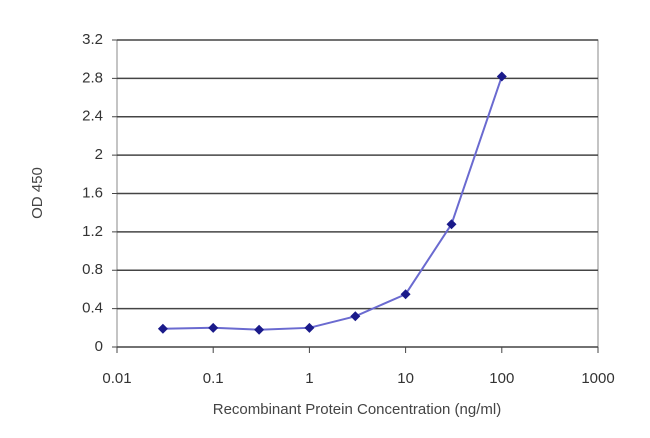 Image resolution: width=650 pixels, height=438 pixels. Describe the element at coordinates (92, 192) in the screenshot. I see `y-tick-label: 1.6` at that location.